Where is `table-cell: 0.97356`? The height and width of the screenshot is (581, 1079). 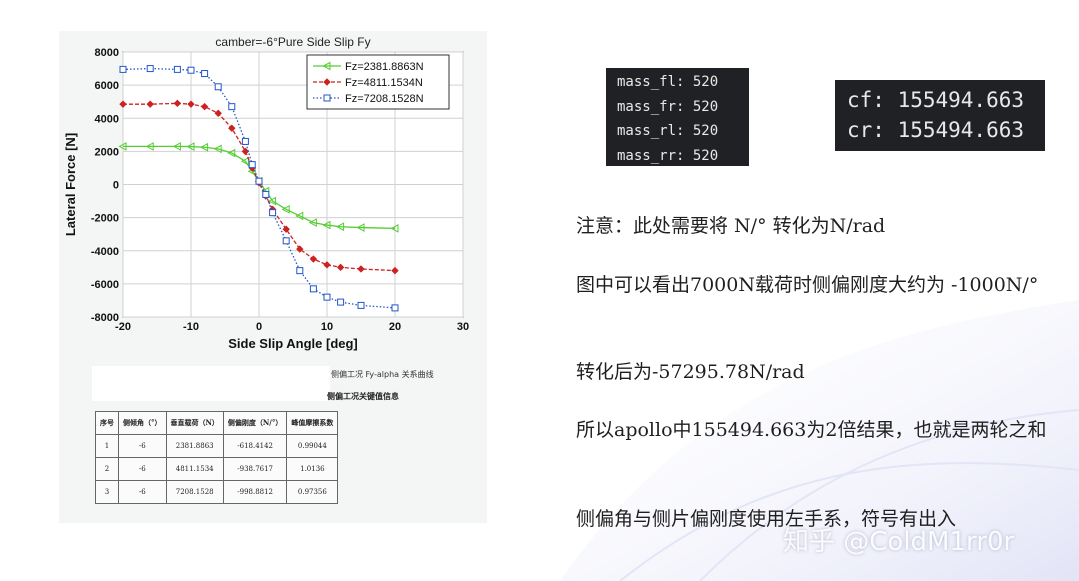
table-cell: 0.97356 is located at coordinates (312, 492).